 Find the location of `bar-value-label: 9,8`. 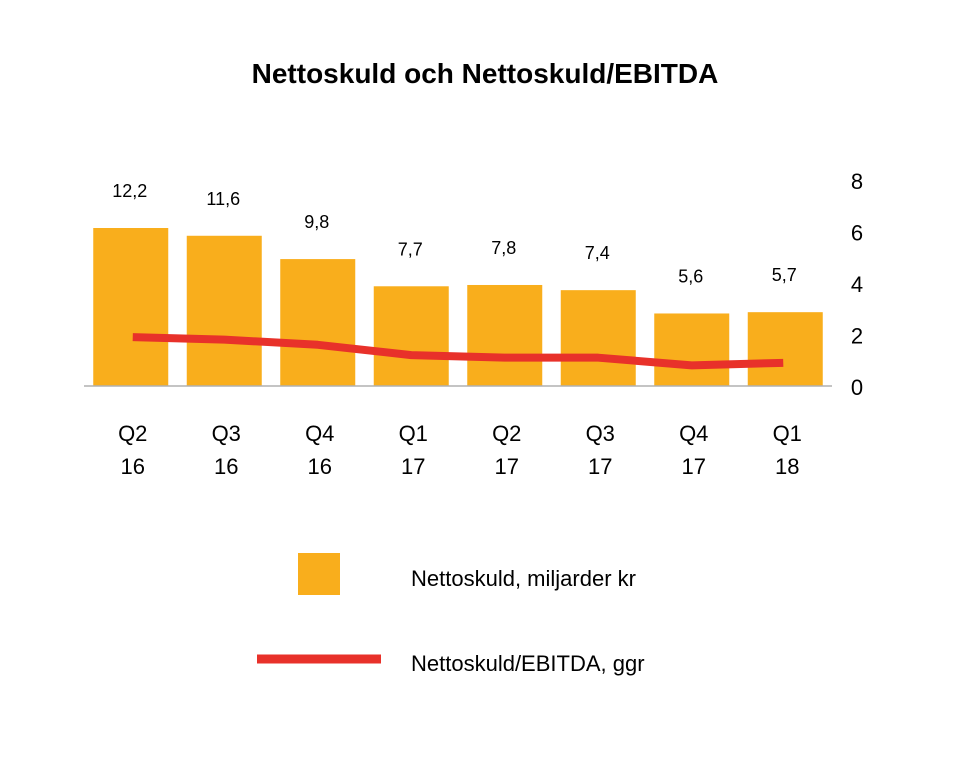

bar-value-label: 9,8 is located at coordinates (316, 222).